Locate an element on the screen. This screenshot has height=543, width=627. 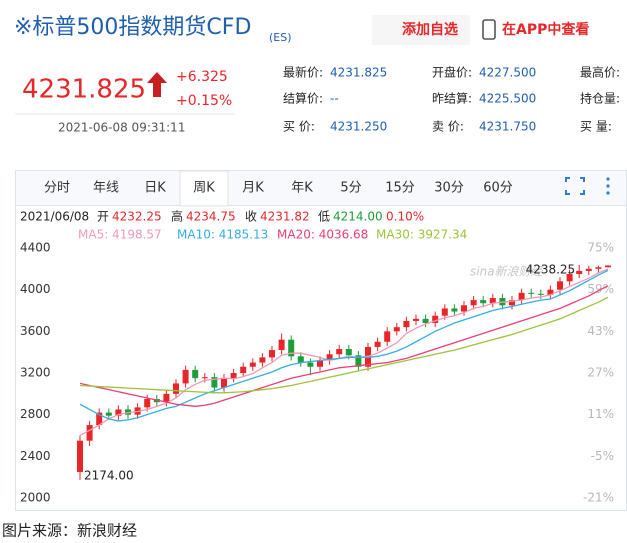
y-tick-label: 4000 is located at coordinates (35, 289).